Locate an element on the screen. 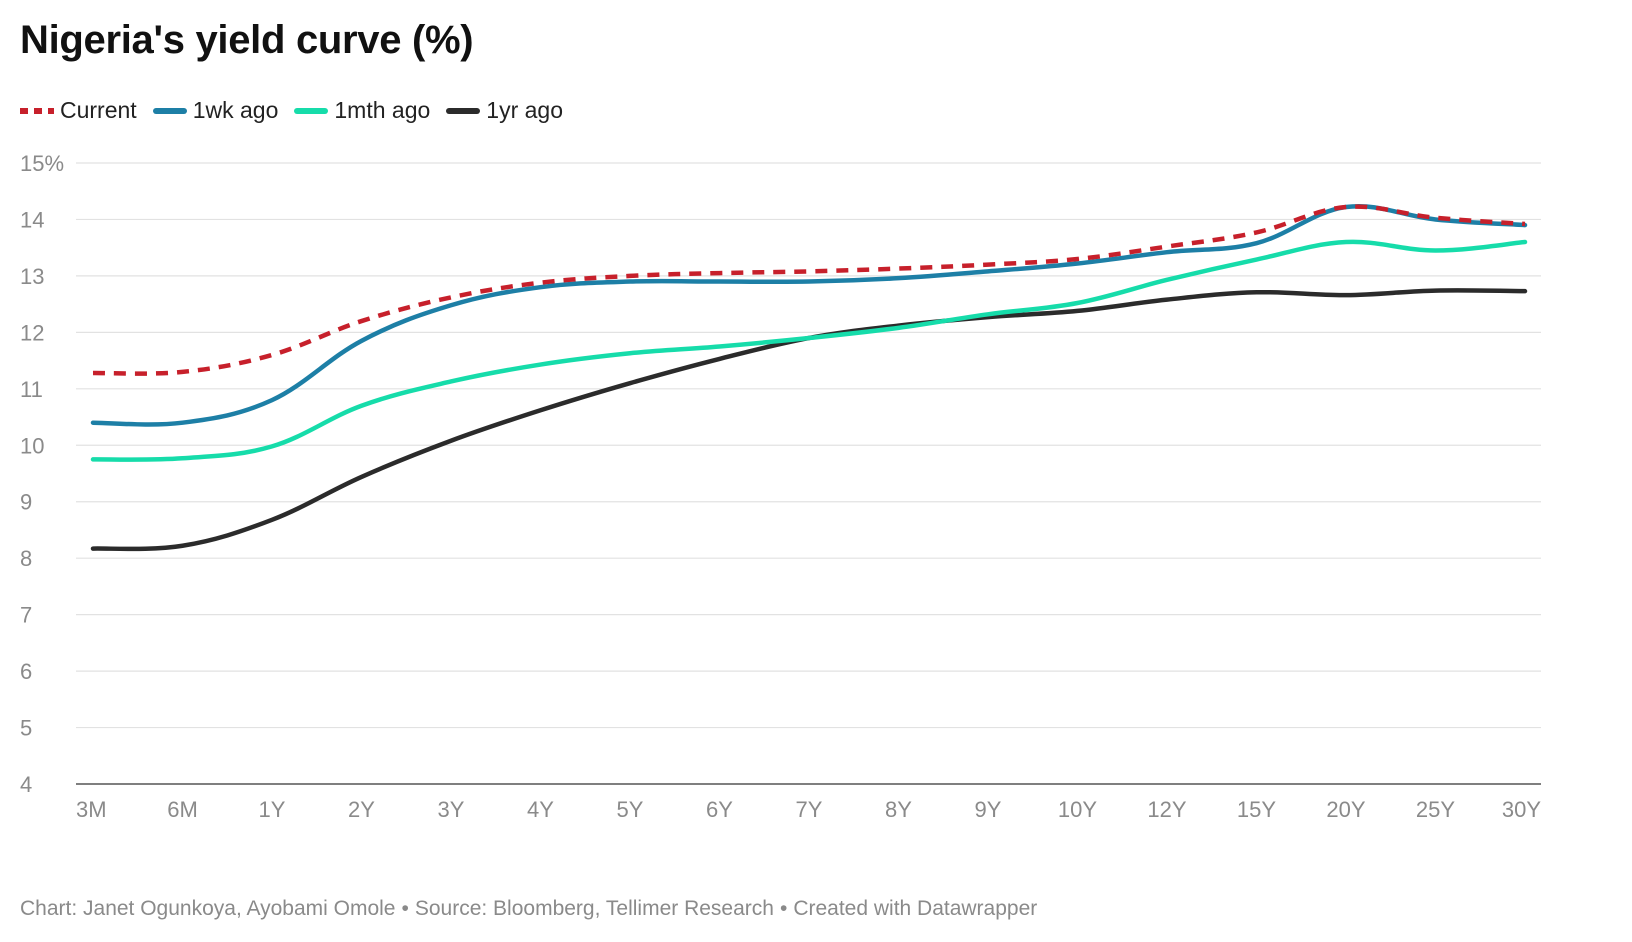  y-tick-label: 7 is located at coordinates (26, 615).